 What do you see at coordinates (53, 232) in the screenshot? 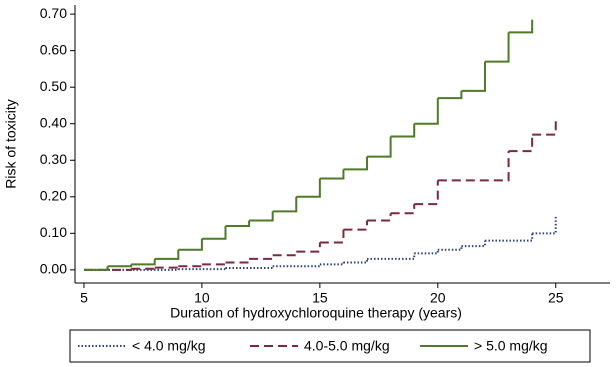
I see `y-tick-label: 0.10` at bounding box center [53, 232].